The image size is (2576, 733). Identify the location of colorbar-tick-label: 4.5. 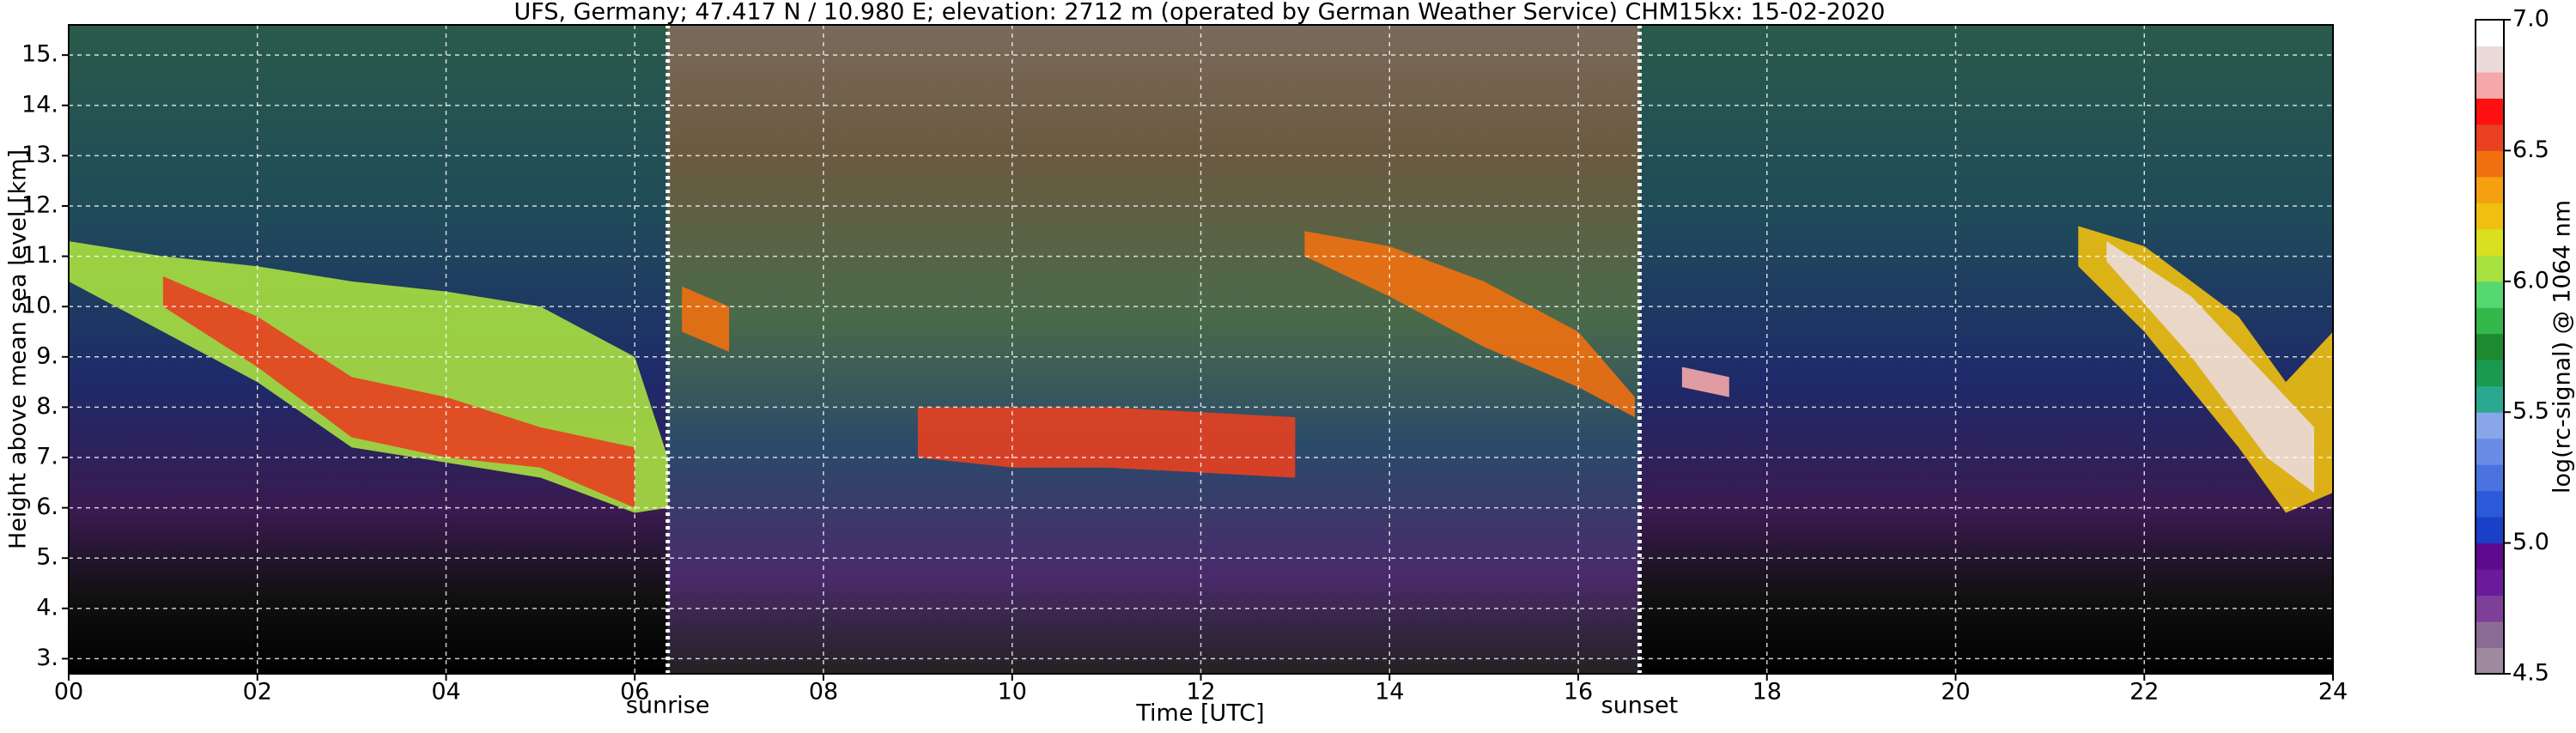
(2530, 673).